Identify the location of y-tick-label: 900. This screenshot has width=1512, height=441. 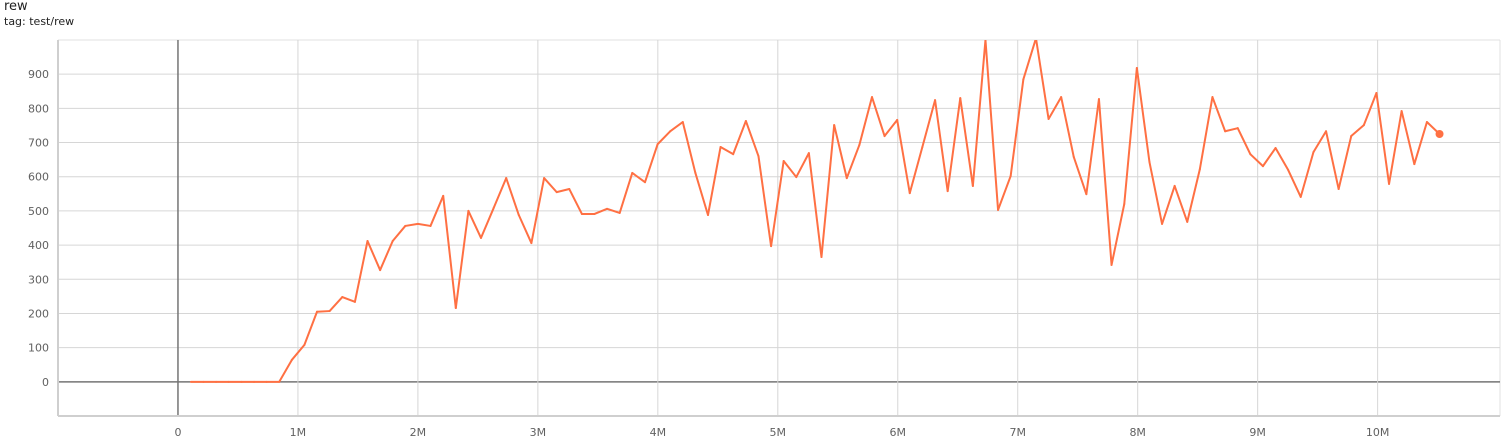
(38, 74).